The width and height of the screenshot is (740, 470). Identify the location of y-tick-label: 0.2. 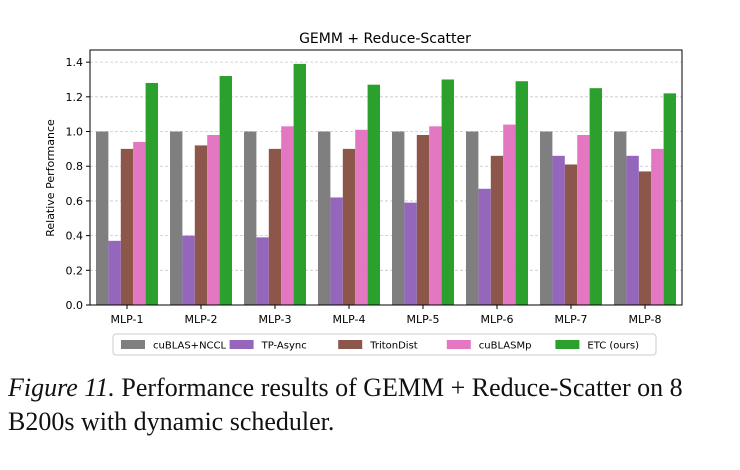
(75, 270).